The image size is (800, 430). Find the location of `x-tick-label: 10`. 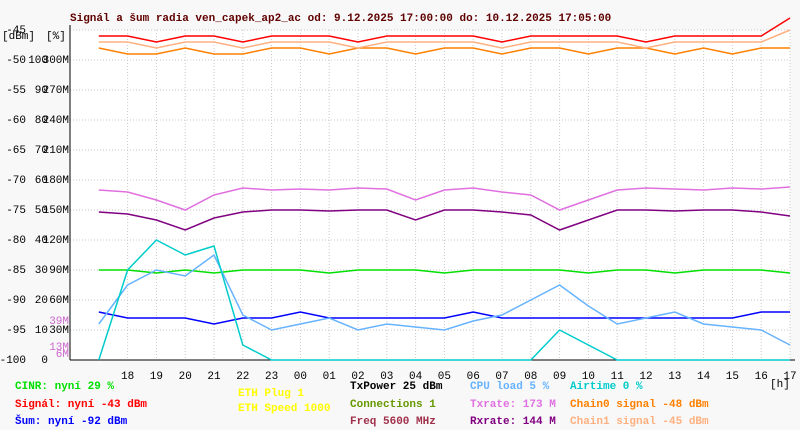

x-tick-label: 10 is located at coordinates (588, 377).